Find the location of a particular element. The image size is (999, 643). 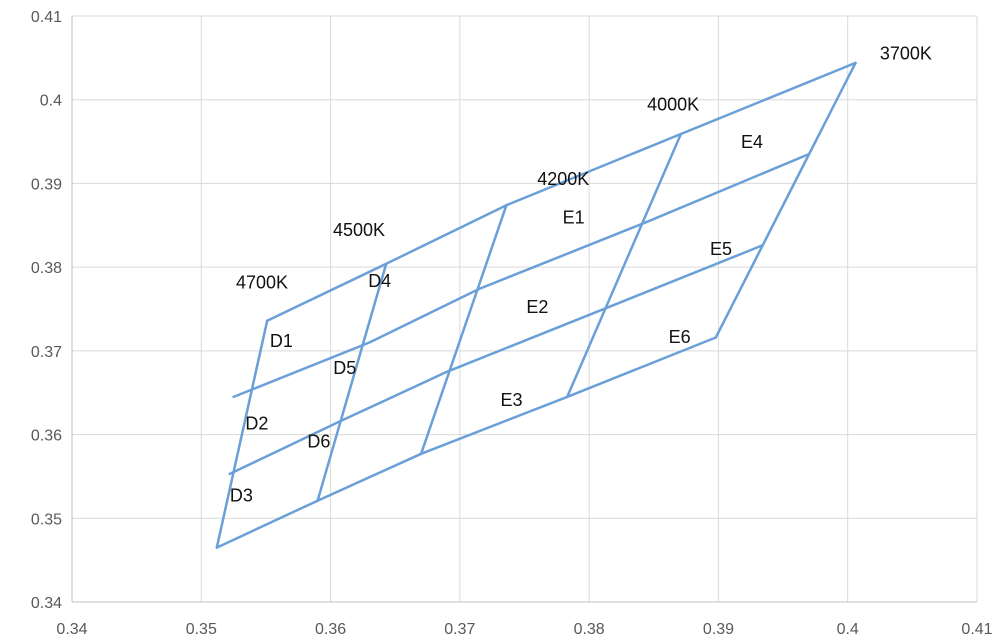

x-tick-label: 0.38 is located at coordinates (589, 629).